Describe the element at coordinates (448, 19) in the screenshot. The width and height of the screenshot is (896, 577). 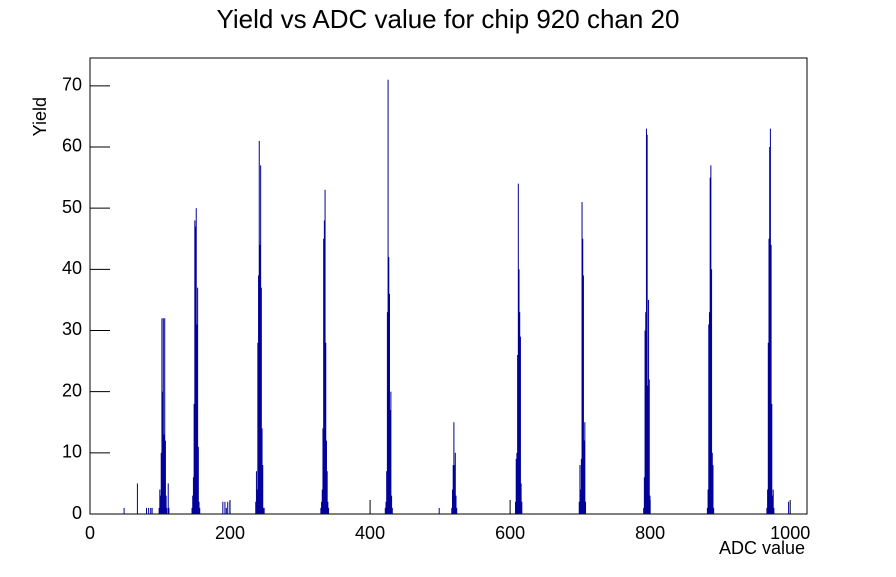
I see `chart-title: Yield vs ADC value for chip 920 chan 20` at that location.